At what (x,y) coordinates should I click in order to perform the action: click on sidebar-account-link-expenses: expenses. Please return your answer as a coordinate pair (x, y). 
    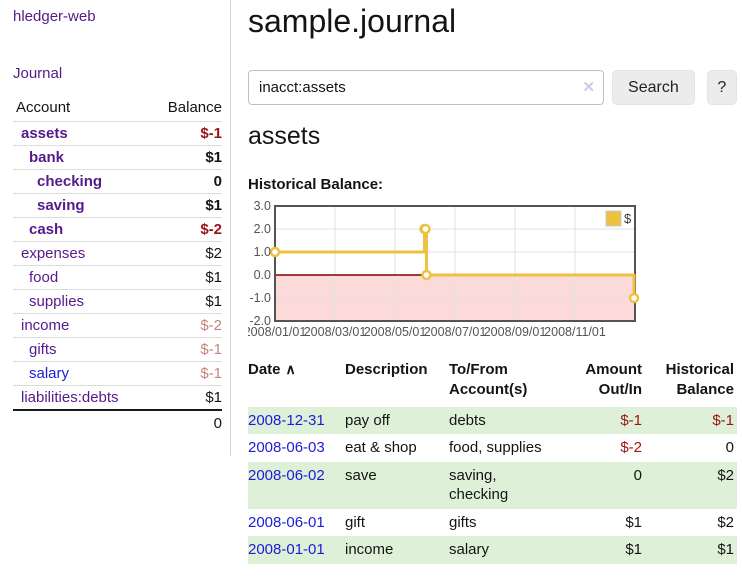
    Looking at the image, I should click on (53, 253).